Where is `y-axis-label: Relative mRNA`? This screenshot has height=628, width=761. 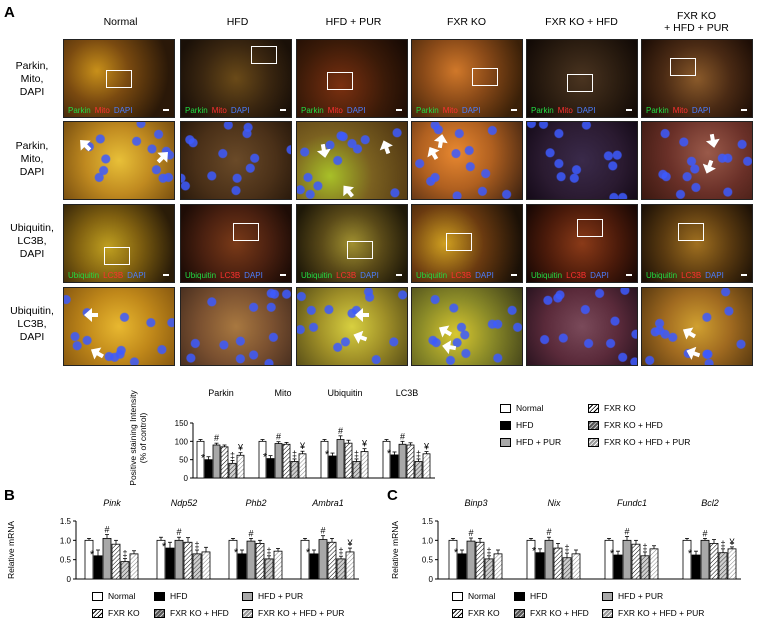
y-axis-label: Relative mRNA is located at coordinates (395, 550).